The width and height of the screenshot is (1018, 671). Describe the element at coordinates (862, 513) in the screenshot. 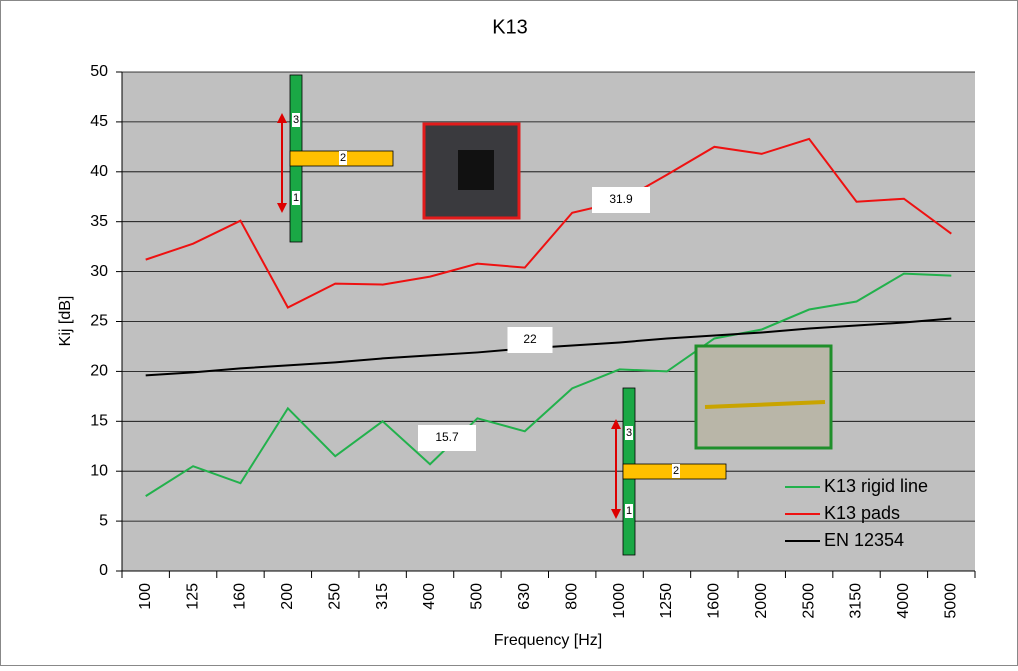

I see `legend-label: K13 pads` at that location.